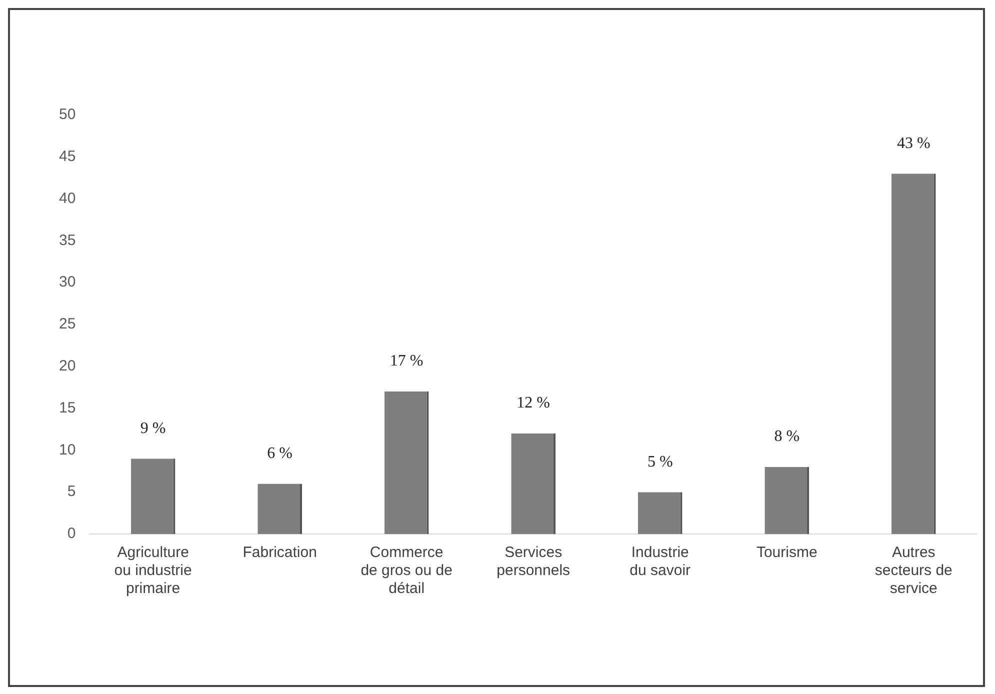 The image size is (995, 694). I want to click on y-tick-label: 40, so click(67, 198).